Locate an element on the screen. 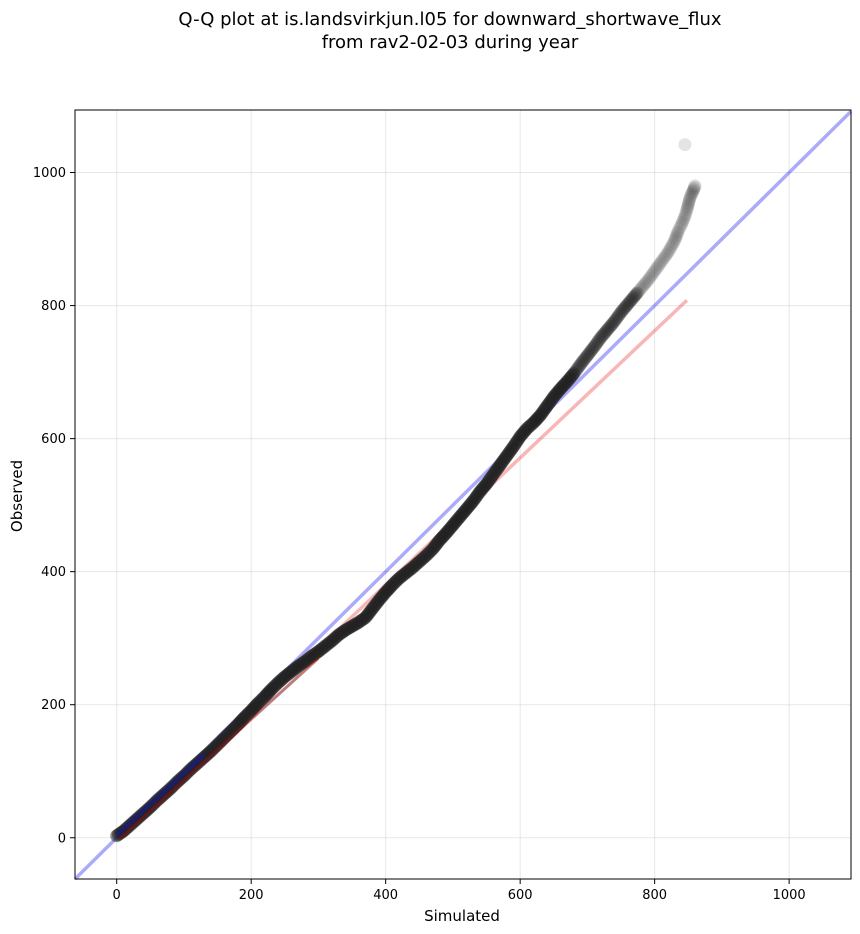 The width and height of the screenshot is (860, 934). y-tick-label: 1000 is located at coordinates (49, 173).